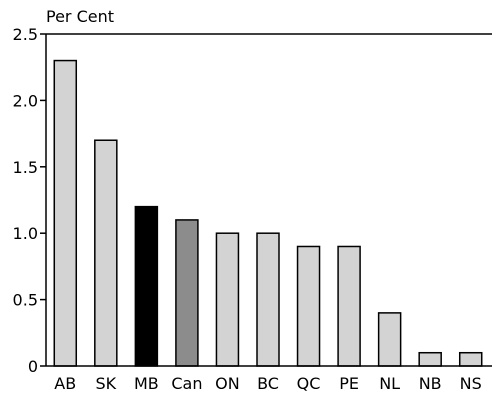  What do you see at coordinates (268, 299) in the screenshot?
I see `bar-bc` at bounding box center [268, 299].